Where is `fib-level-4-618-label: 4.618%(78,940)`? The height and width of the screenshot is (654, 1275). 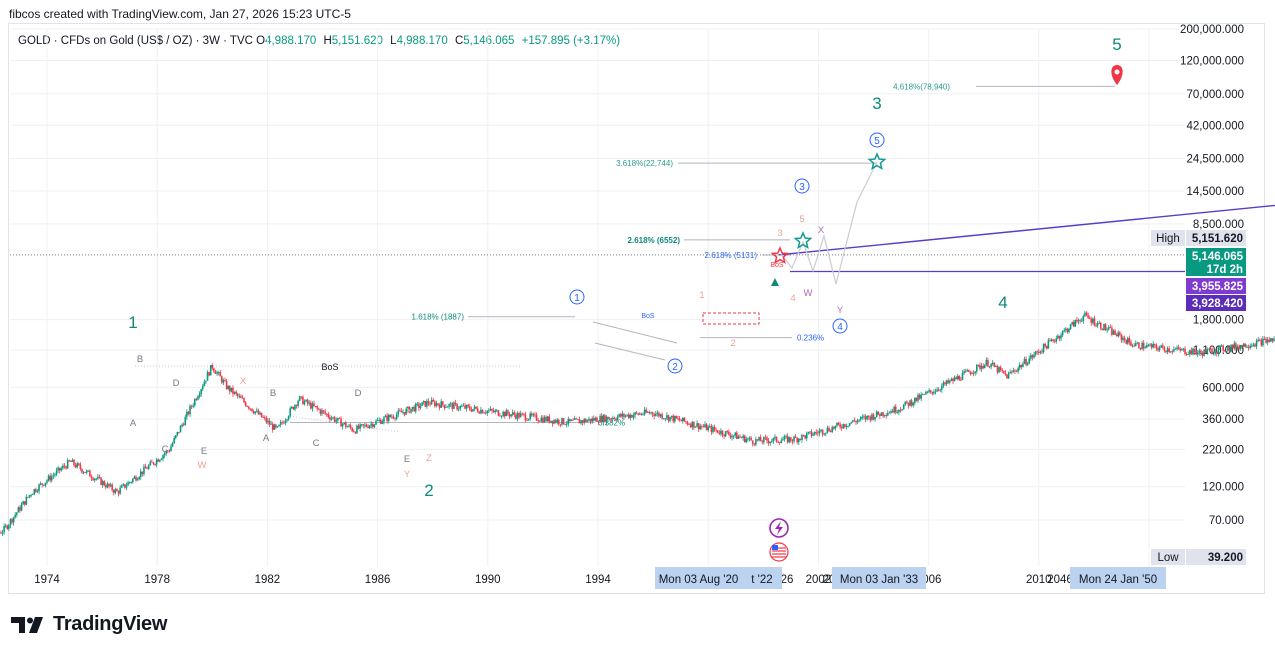 fib-level-4-618-label: 4.618%(78,940) is located at coordinates (921, 86).